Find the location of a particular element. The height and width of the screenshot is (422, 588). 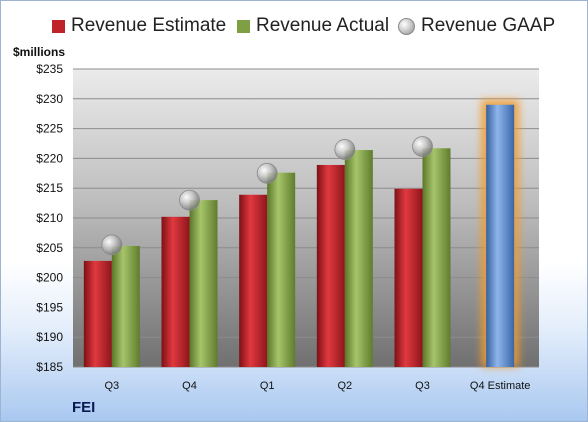

y-tick-label: $215 is located at coordinates (49, 188).